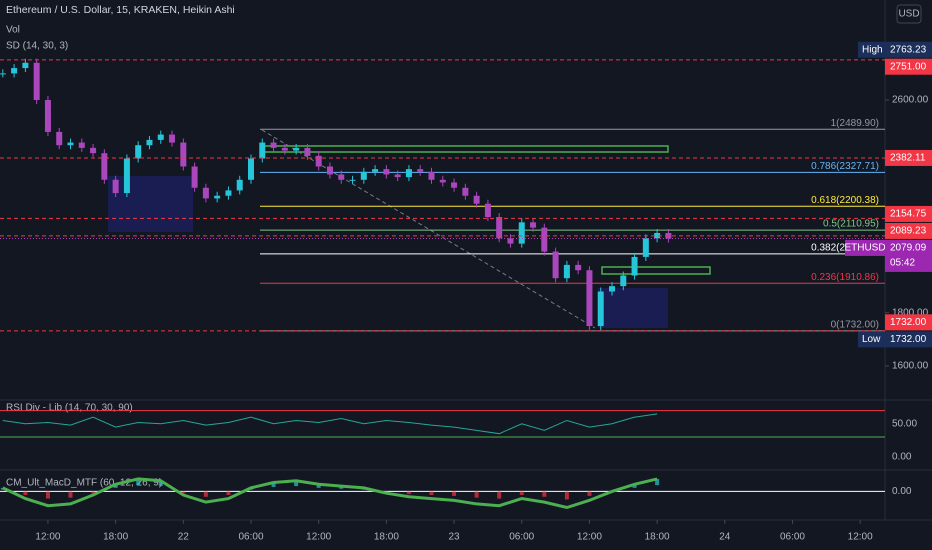 This screenshot has width=932, height=550. I want to click on y-tick-label: 1600.00, so click(910, 366).